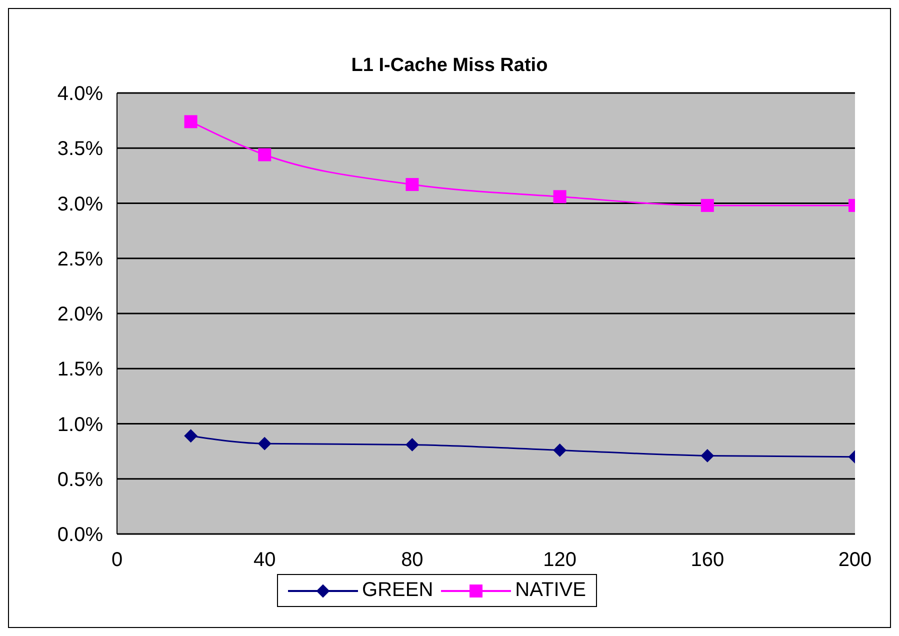 The height and width of the screenshot is (636, 899). What do you see at coordinates (80, 315) in the screenshot?
I see `y-tick-label: 2.0%` at bounding box center [80, 315].